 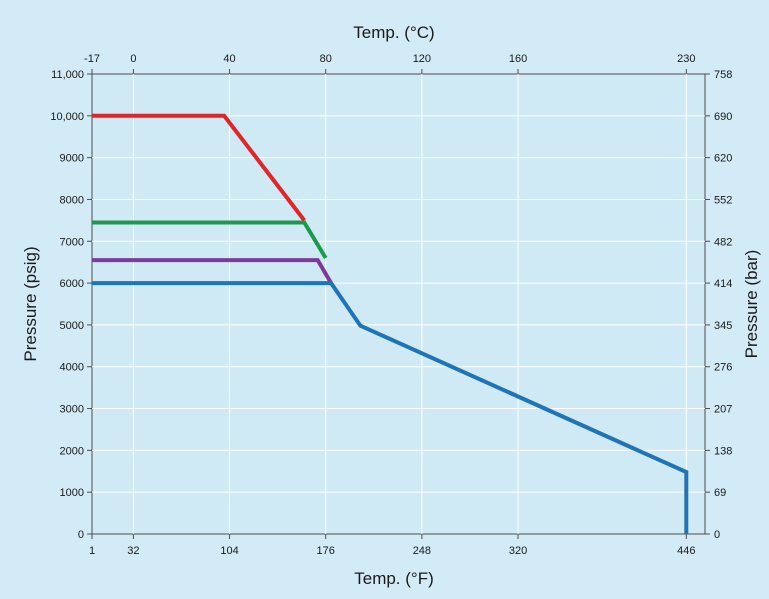 What do you see at coordinates (72, 410) in the screenshot?
I see `y-tick-label-left: 3000` at bounding box center [72, 410].